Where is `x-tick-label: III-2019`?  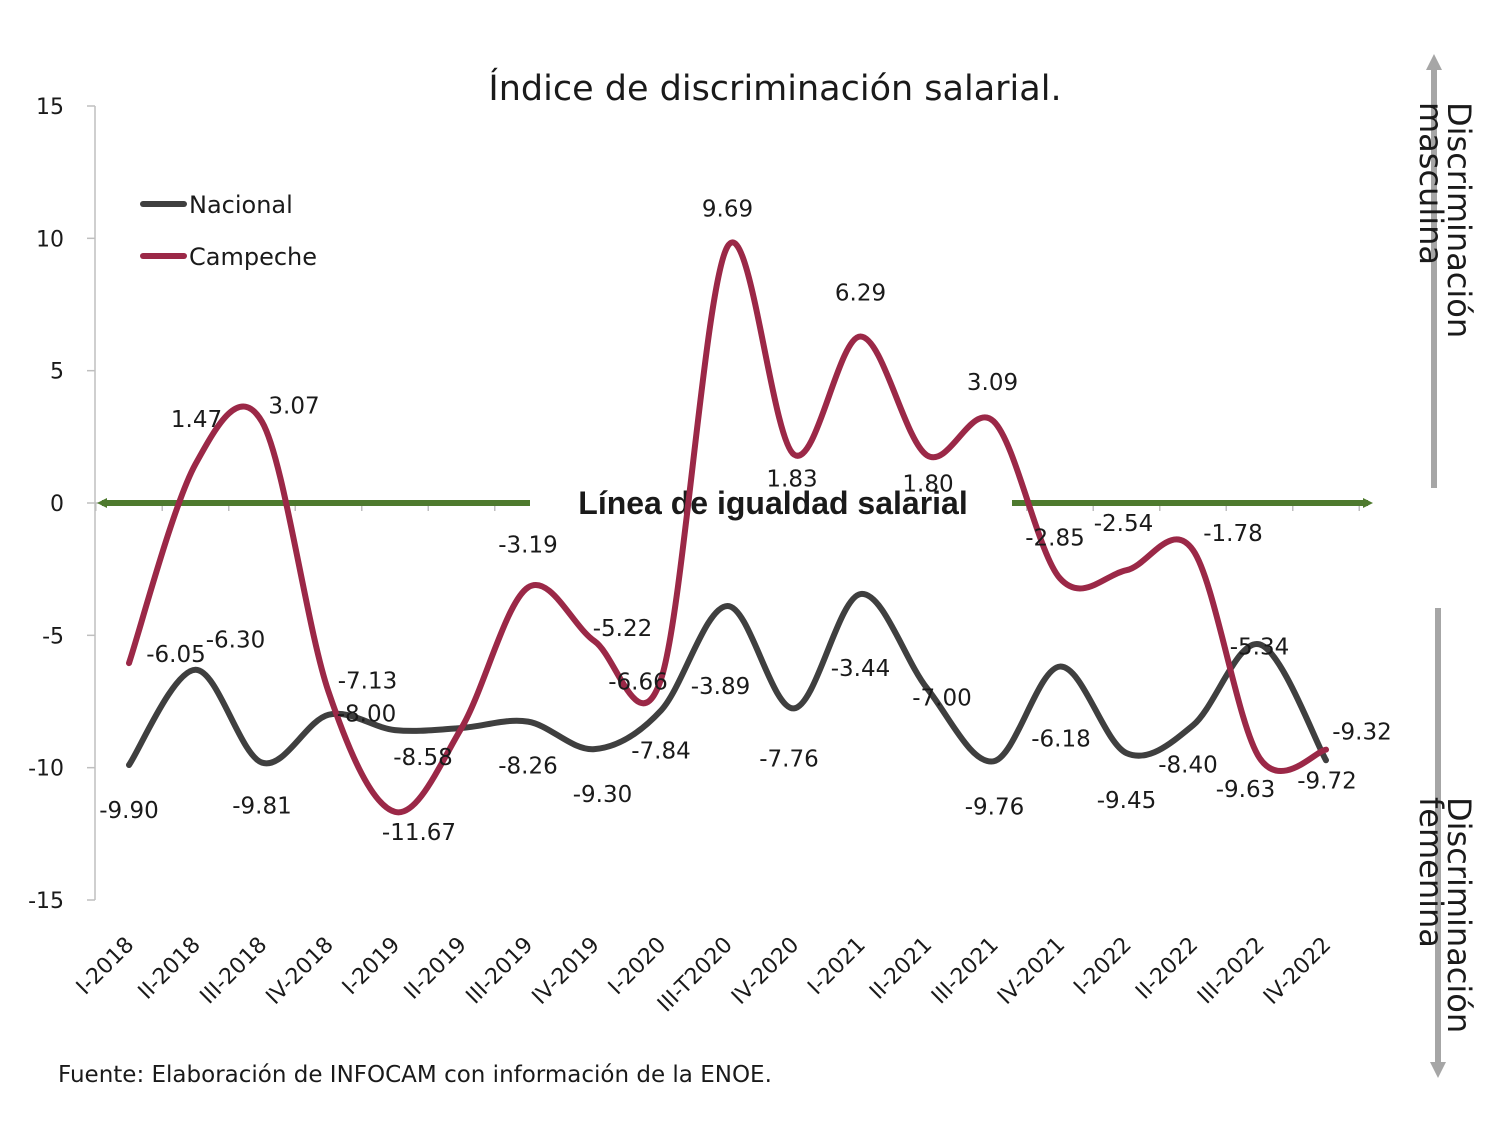 x-tick-label: III-2019 is located at coordinates (500, 971).